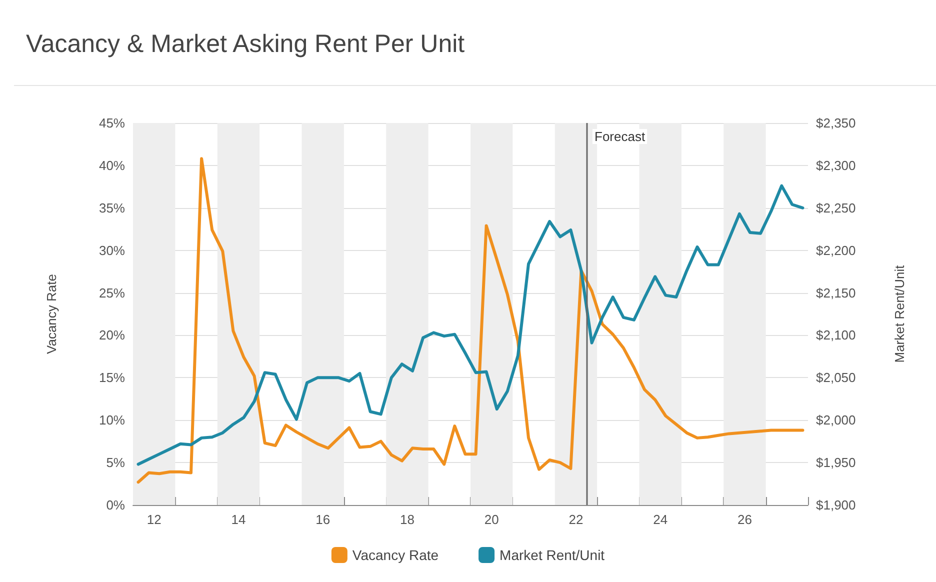  What do you see at coordinates (112, 420) in the screenshot?
I see `y-tick-label: 10%` at bounding box center [112, 420].